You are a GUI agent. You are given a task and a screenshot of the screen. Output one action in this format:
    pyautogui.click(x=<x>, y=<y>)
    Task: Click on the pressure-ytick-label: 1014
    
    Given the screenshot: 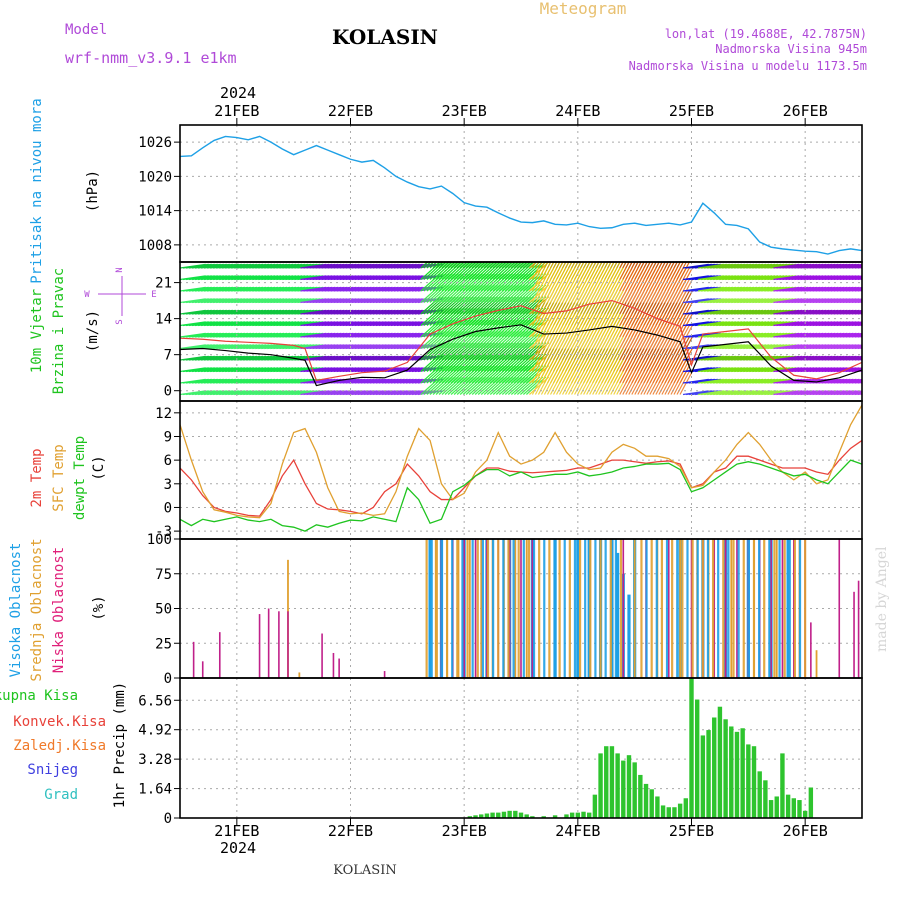 What is the action you would take?
    pyautogui.click(x=155, y=212)
    